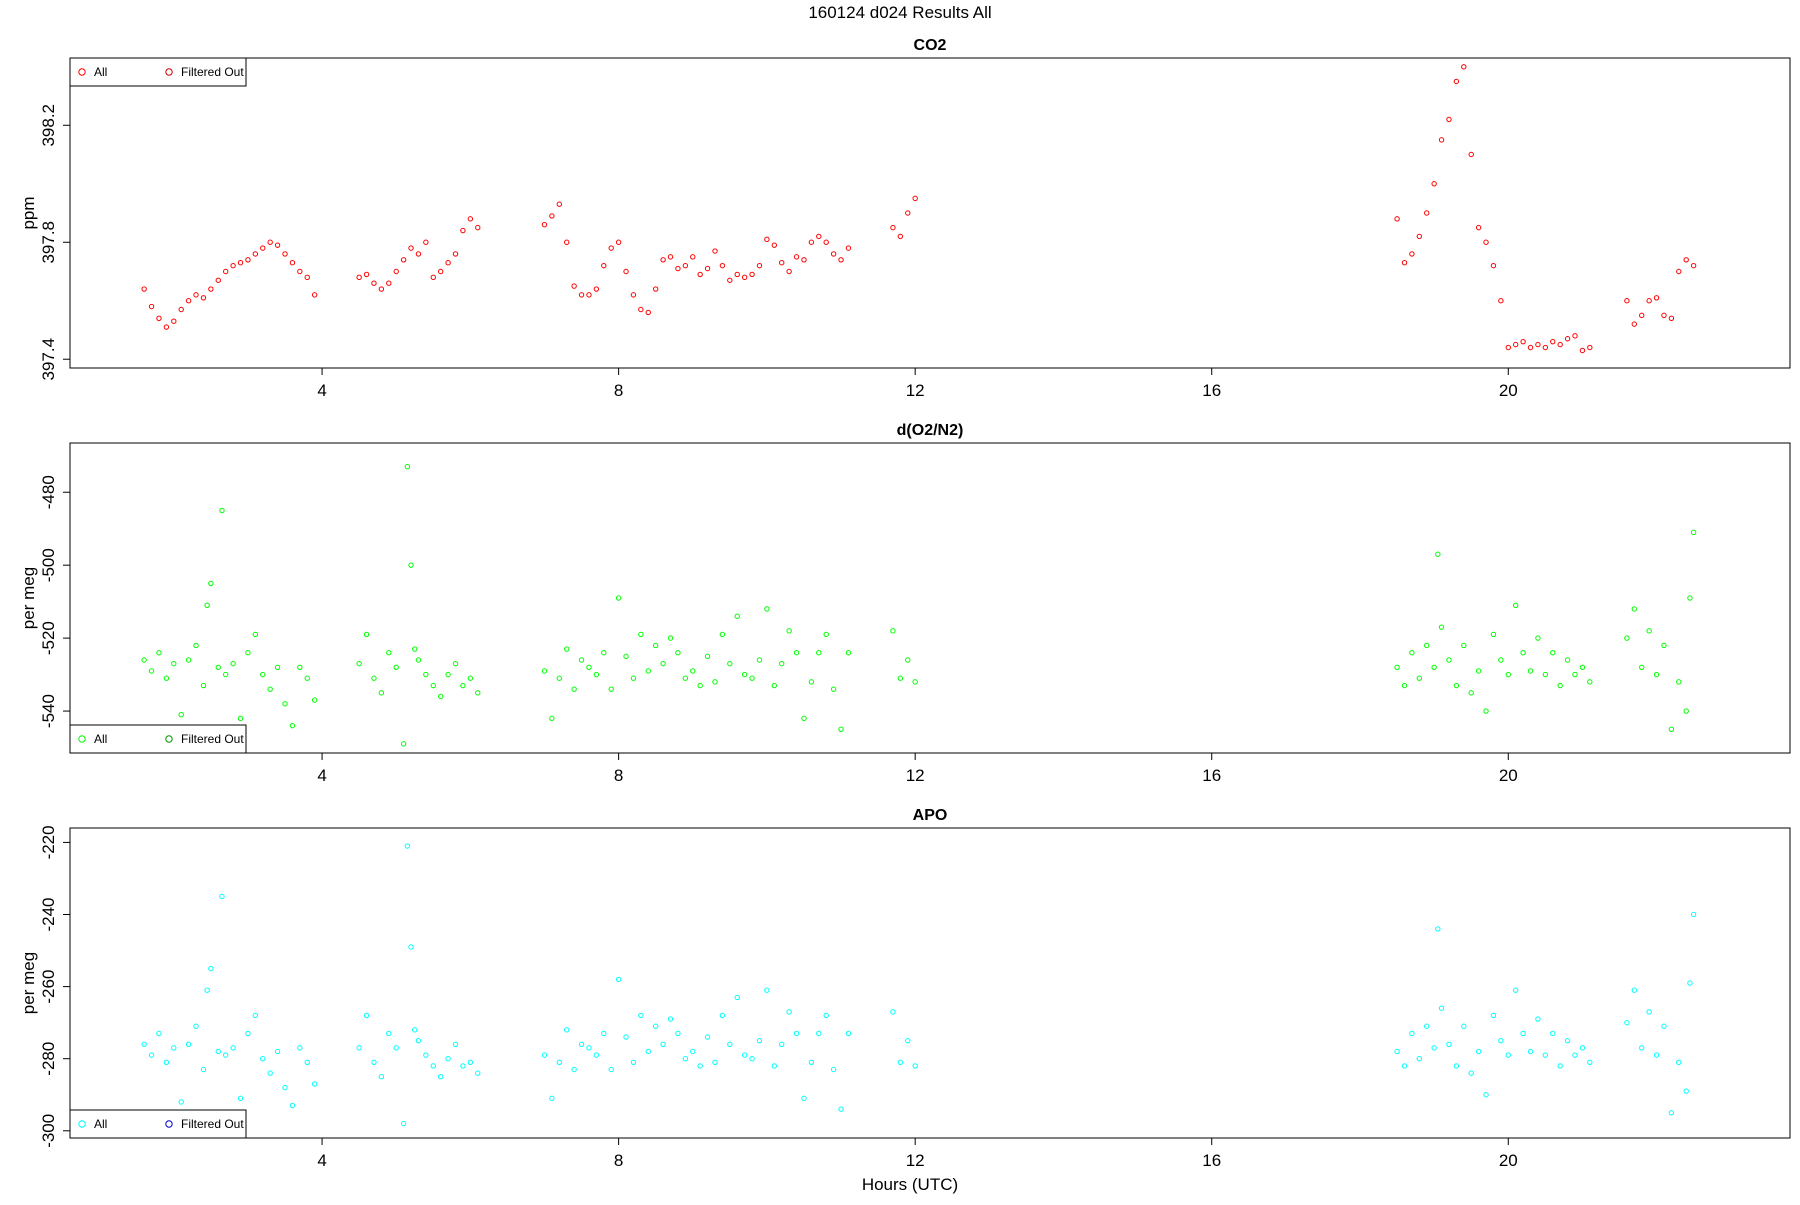  I want to click on y-tick-label: -520, so click(48, 638).